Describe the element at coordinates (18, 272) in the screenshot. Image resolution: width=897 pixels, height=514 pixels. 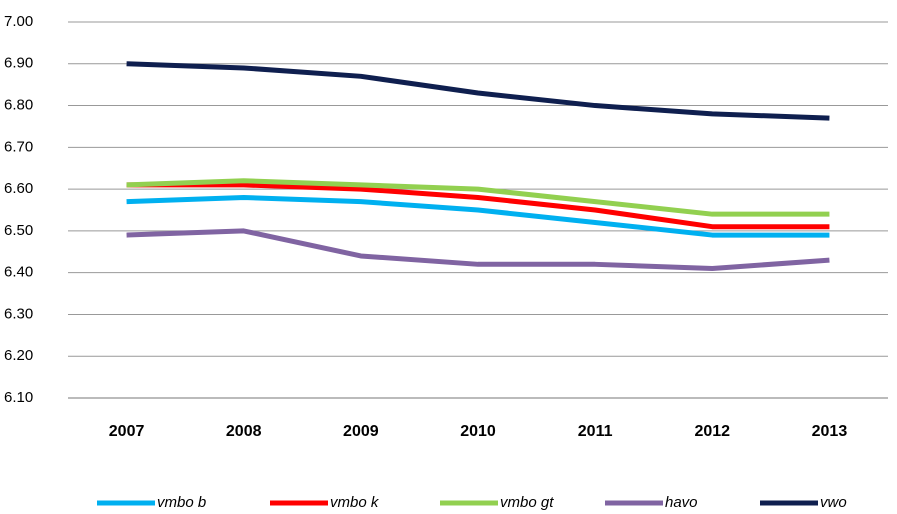
I see `y-tick-label: 6.40` at that location.